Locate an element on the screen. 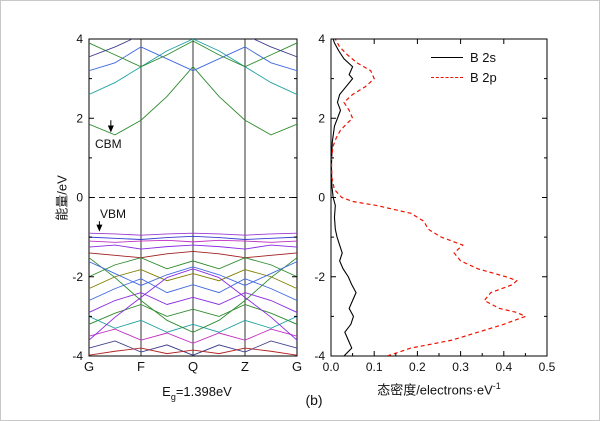 The width and height of the screenshot is (600, 421). band-y-tick-label: 4 is located at coordinates (79, 39).